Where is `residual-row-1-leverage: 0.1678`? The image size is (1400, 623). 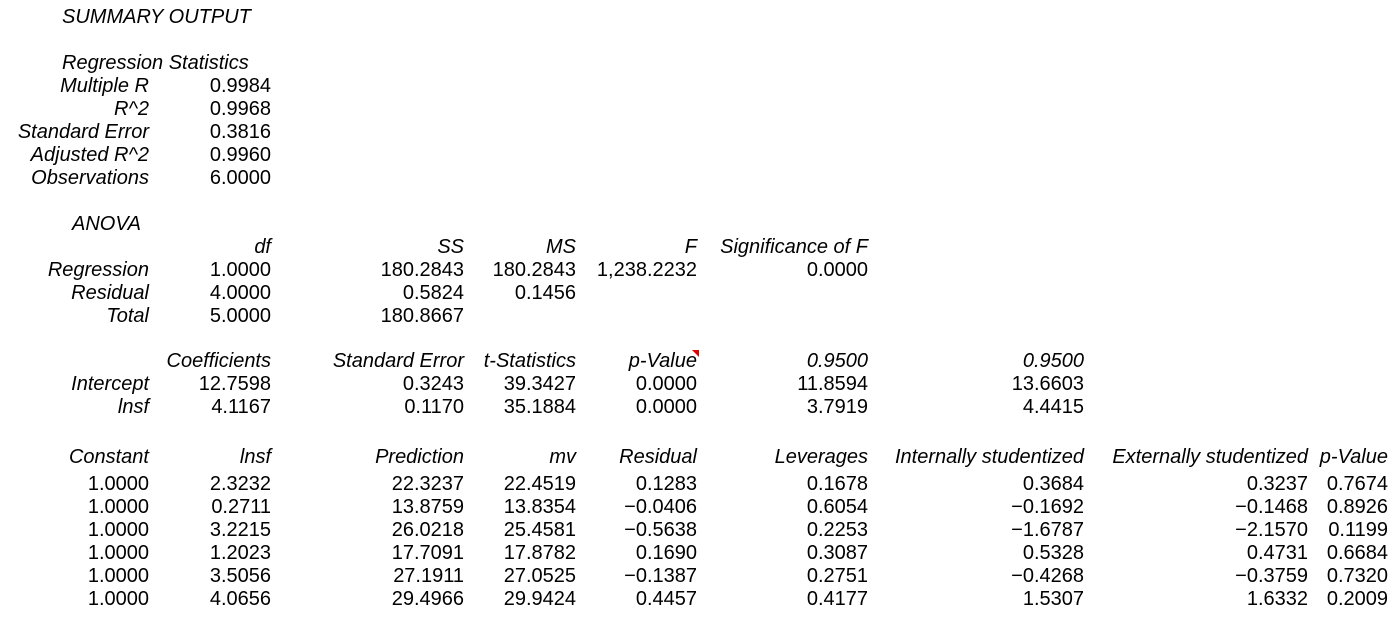
residual-row-1-leverage: 0.1678 is located at coordinates (837, 484).